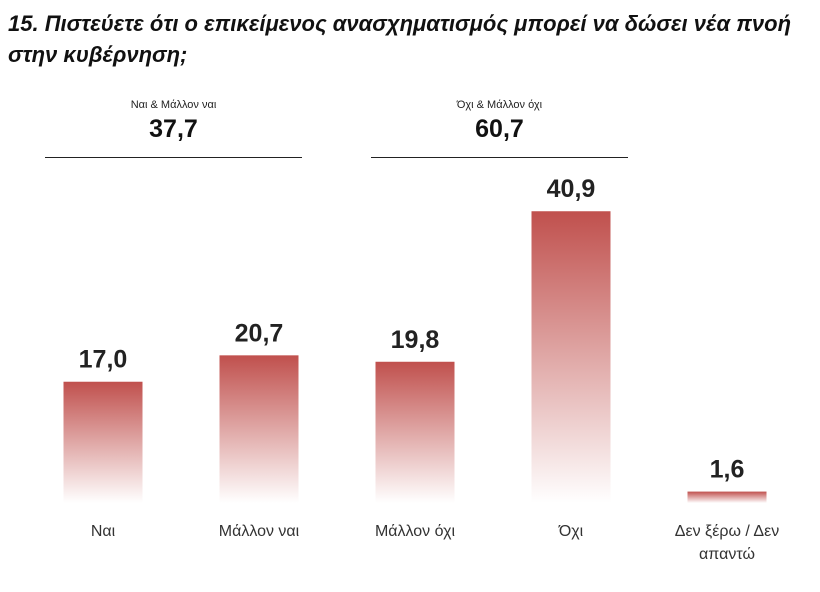  What do you see at coordinates (727, 554) in the screenshot?
I see `category-label-4-line-1: απαντώ` at bounding box center [727, 554].